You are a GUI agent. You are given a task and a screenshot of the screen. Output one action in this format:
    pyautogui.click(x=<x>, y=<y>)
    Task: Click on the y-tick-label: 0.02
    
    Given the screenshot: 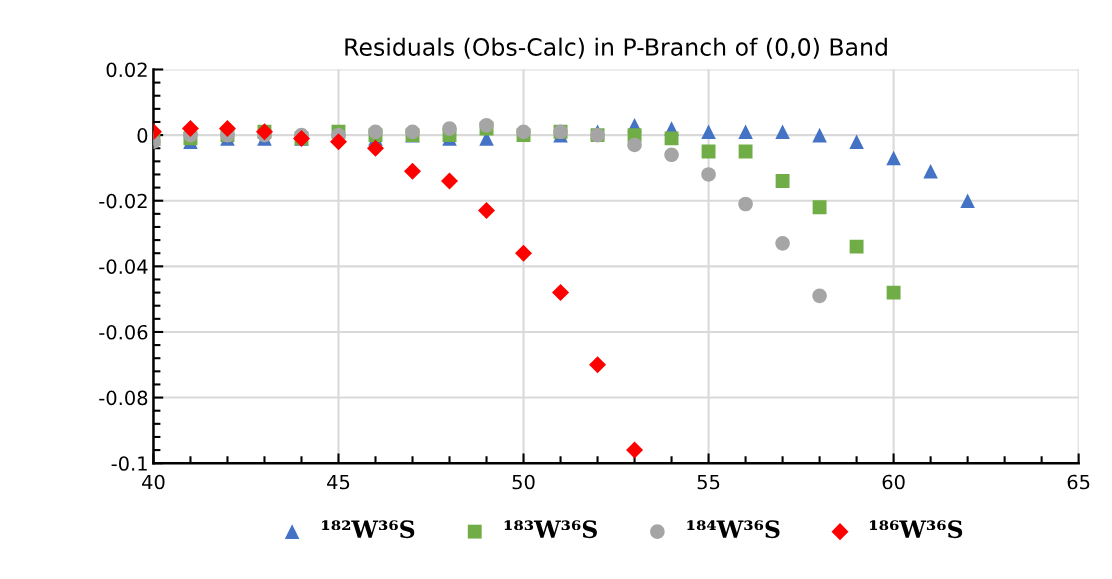 What is the action you would take?
    pyautogui.click(x=126, y=70)
    